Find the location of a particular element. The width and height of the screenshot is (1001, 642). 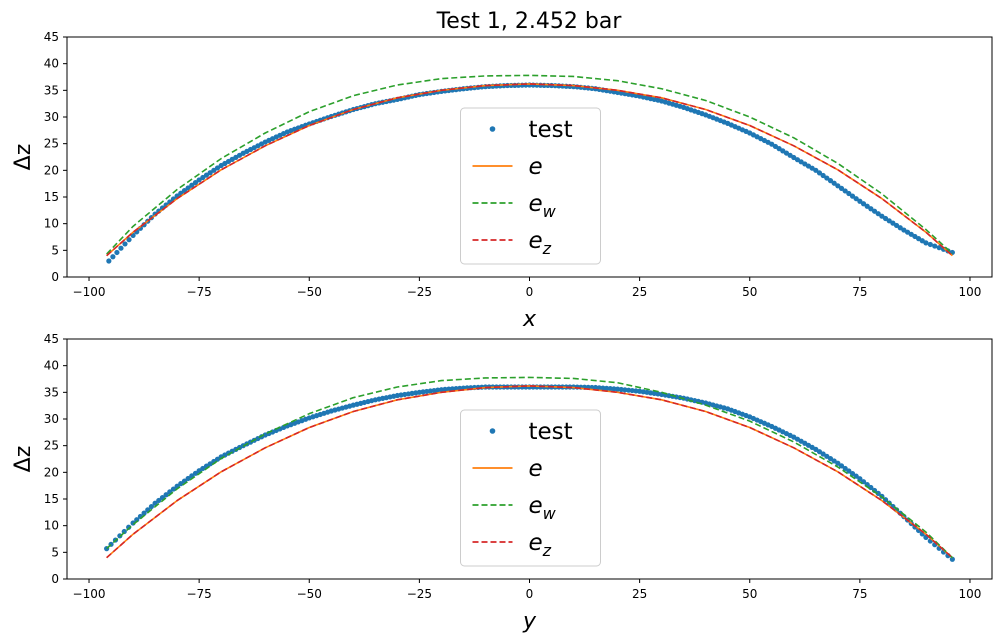

x-axis-label: y is located at coordinates (529, 621).